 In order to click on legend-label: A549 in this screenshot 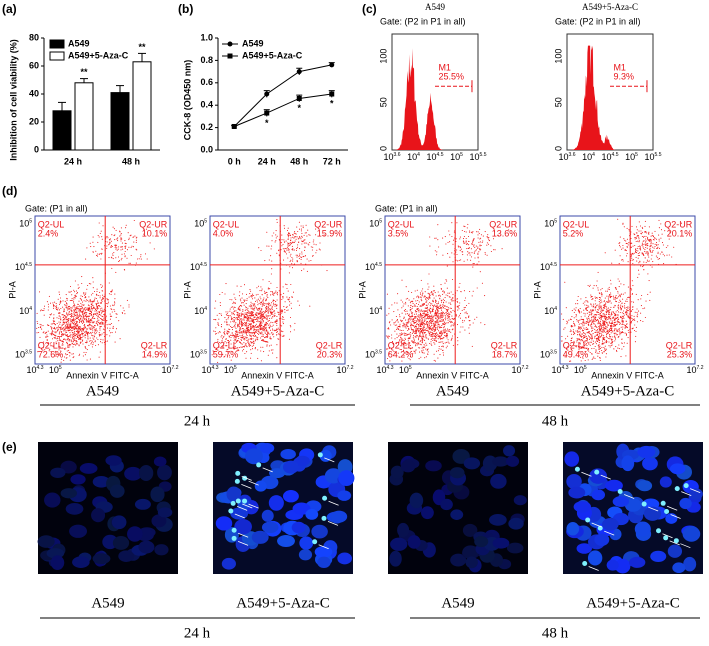, I will do `click(253, 43)`.